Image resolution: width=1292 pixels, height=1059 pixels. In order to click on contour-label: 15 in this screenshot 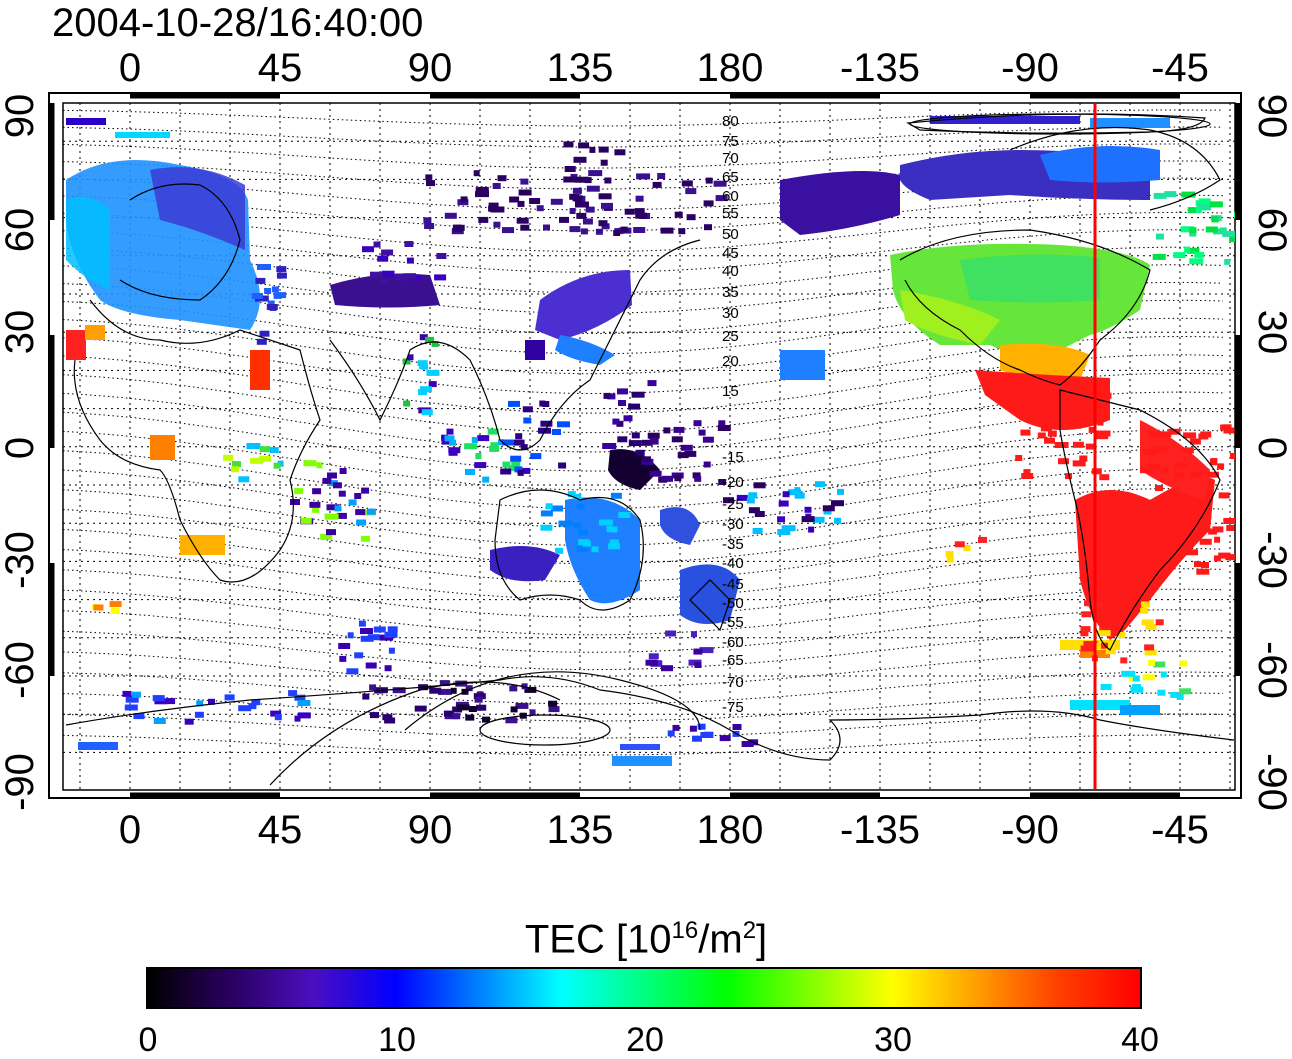, I will do `click(730, 391)`.